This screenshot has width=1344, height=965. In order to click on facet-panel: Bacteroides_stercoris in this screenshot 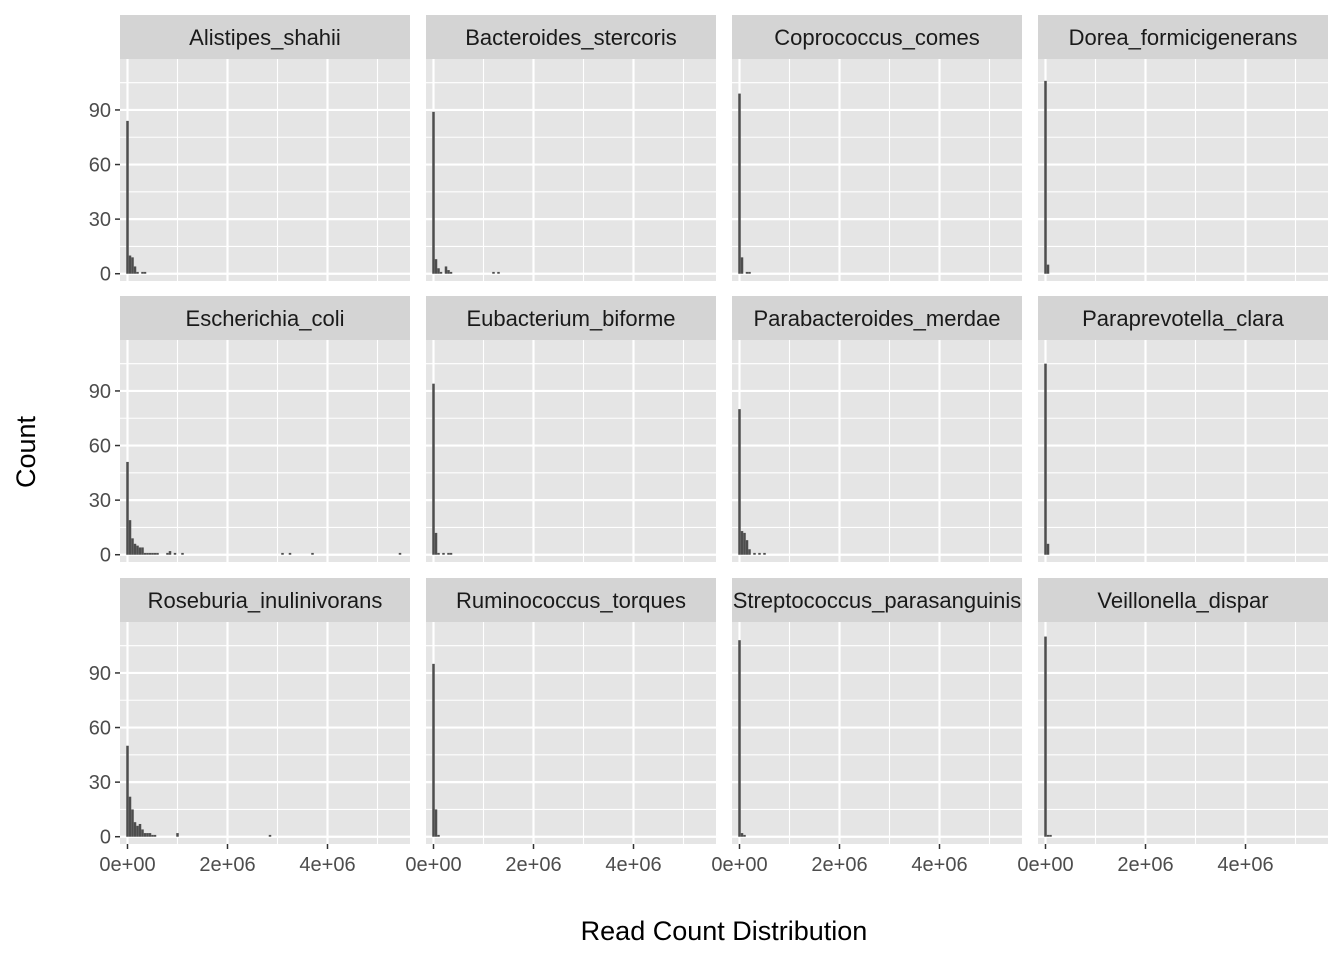, I will do `click(571, 148)`.